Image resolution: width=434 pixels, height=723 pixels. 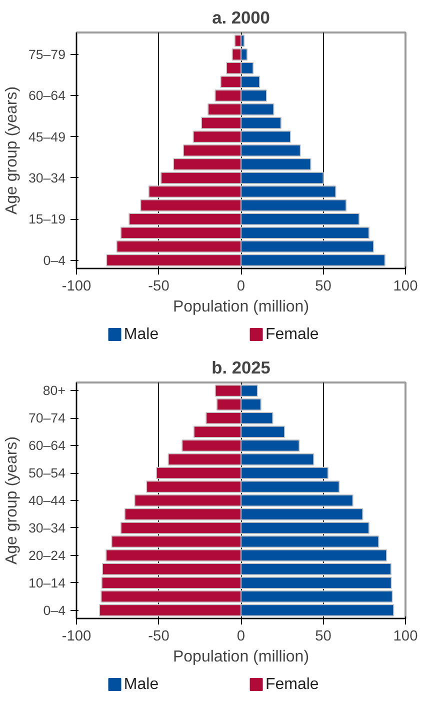 What do you see at coordinates (47, 219) in the screenshot?
I see `y-tick-label: 15–19` at bounding box center [47, 219].